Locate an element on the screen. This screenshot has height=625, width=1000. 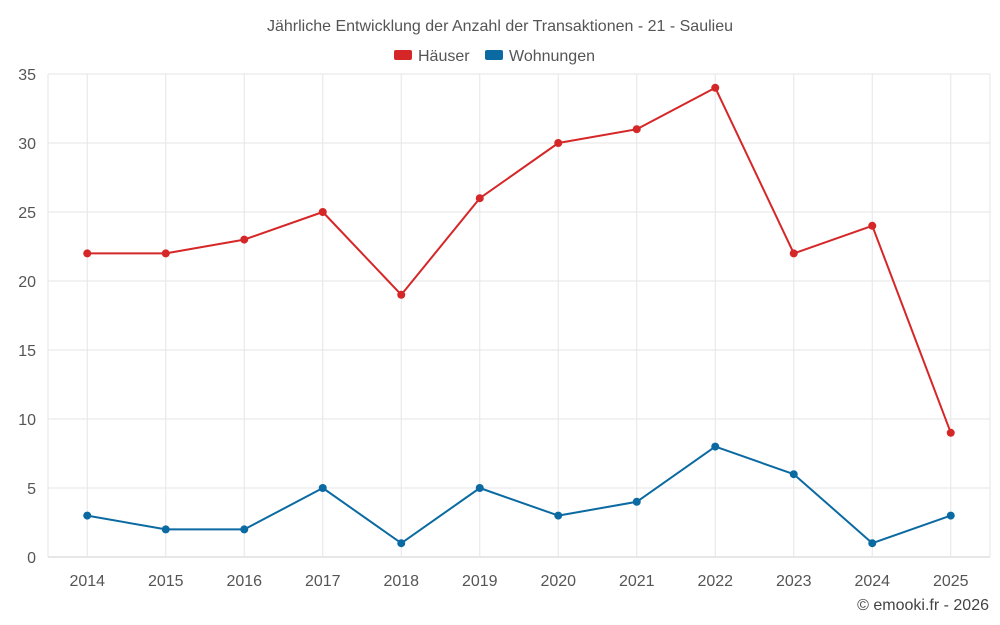
legend-swatch-hauser is located at coordinates (403, 55).